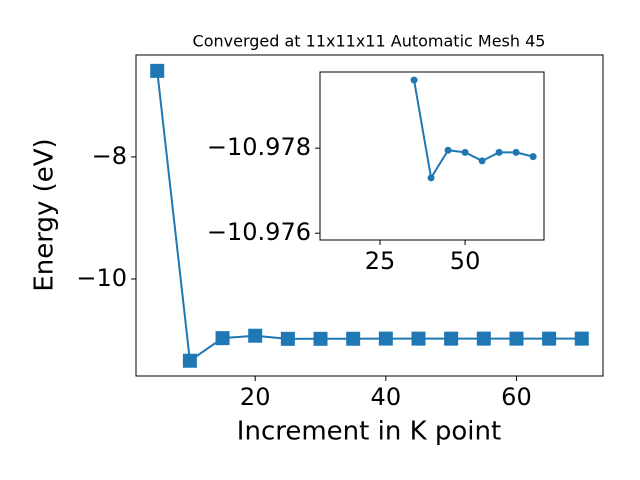 Image resolution: width=640 pixels, height=480 pixels. What do you see at coordinates (465, 261) in the screenshot?
I see `x-tick-label: 50` at bounding box center [465, 261].